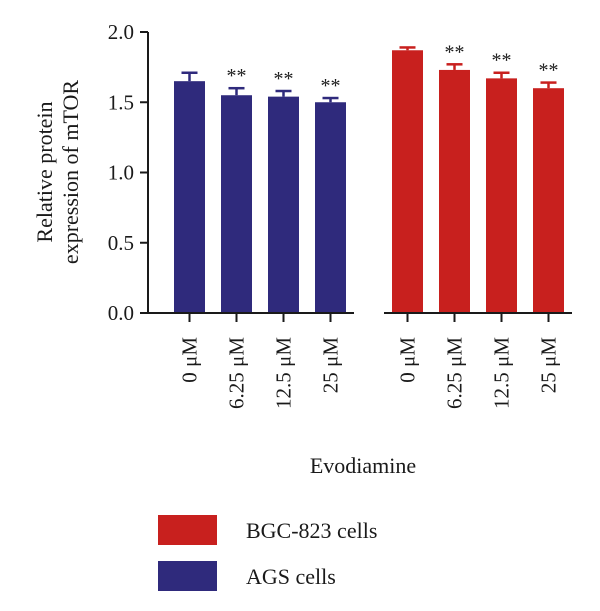 Image resolution: width=600 pixels, height=611 pixels. I want to click on legend-label: AGS cells, so click(291, 576).